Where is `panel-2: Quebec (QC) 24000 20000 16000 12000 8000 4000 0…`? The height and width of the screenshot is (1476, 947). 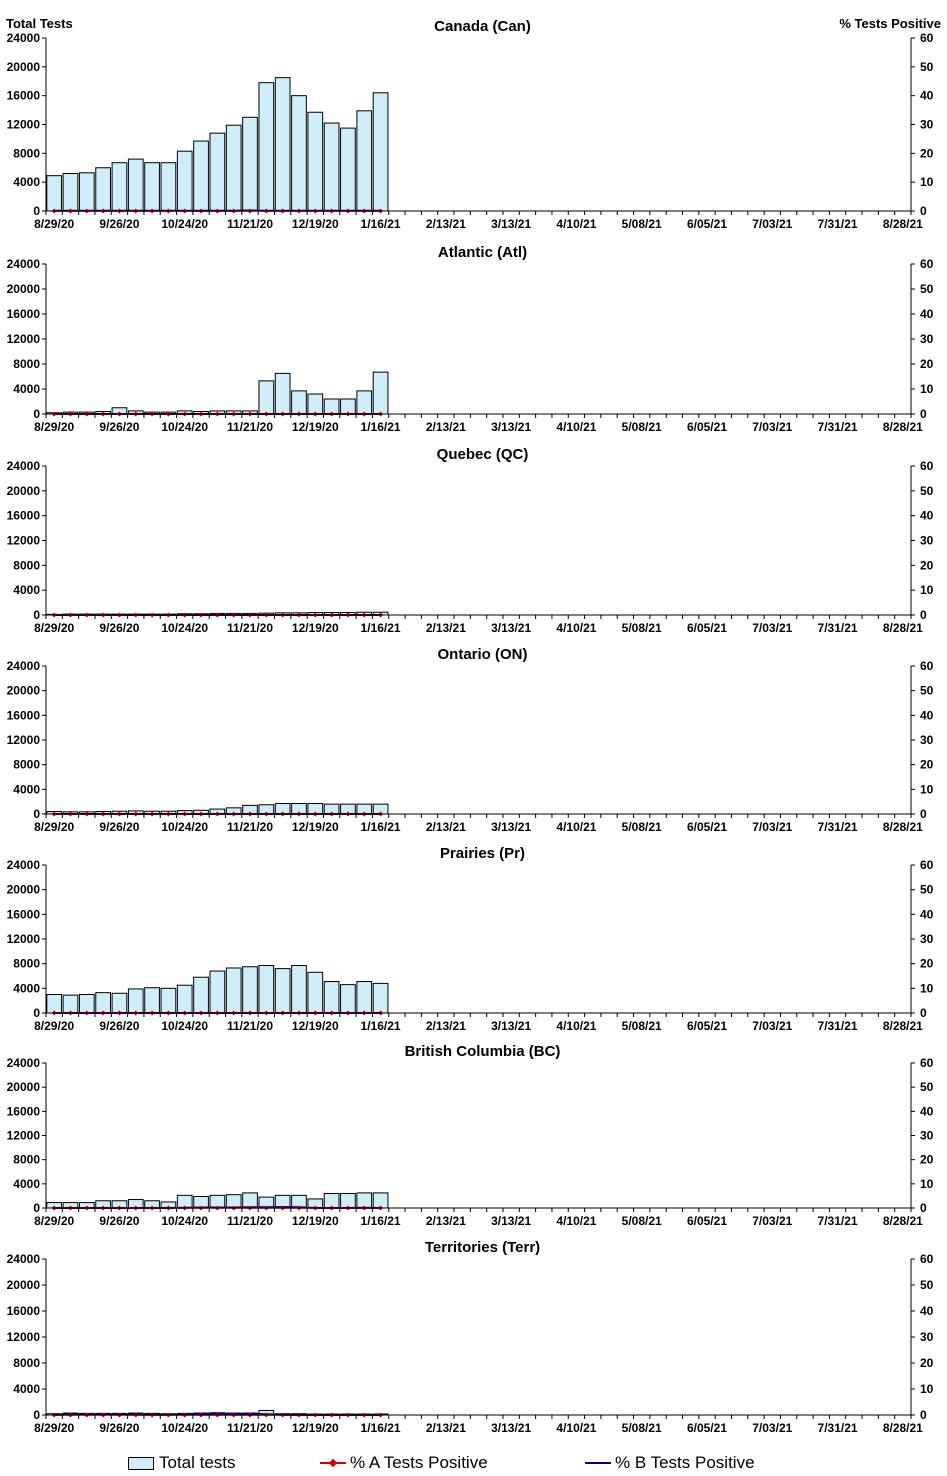
panel-2: Quebec (QC) 24000 20000 16000 12000 8000 4000 0… is located at coordinates (470, 540).